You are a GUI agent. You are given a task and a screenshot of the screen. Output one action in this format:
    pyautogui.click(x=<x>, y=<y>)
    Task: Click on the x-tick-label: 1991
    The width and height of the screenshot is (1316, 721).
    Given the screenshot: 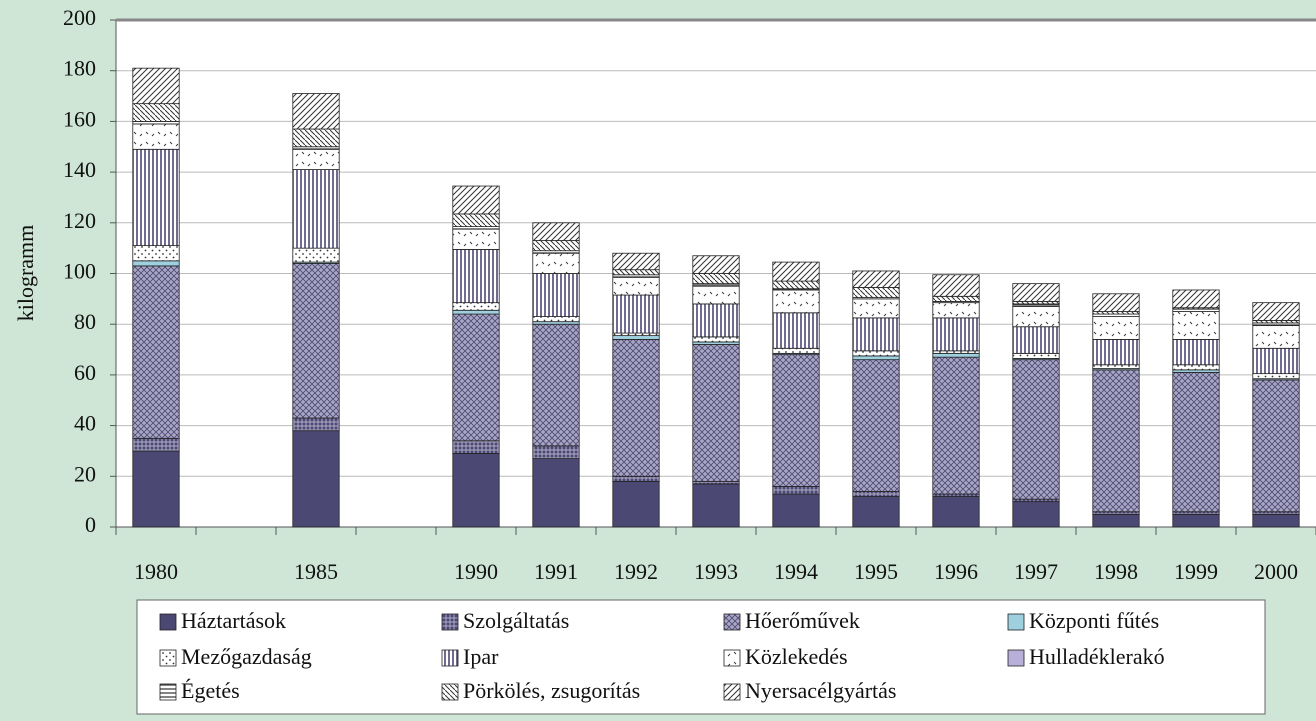 What is the action you would take?
    pyautogui.click(x=556, y=571)
    